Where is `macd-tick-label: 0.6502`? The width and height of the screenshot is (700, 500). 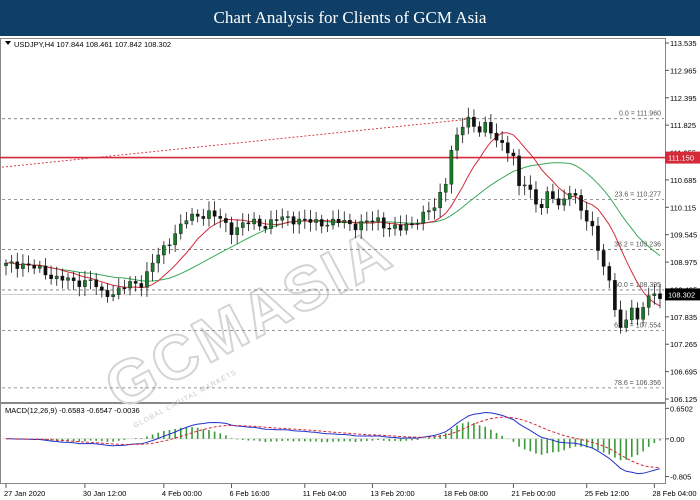
macd-tick-label: 0.6502 is located at coordinates (681, 408).